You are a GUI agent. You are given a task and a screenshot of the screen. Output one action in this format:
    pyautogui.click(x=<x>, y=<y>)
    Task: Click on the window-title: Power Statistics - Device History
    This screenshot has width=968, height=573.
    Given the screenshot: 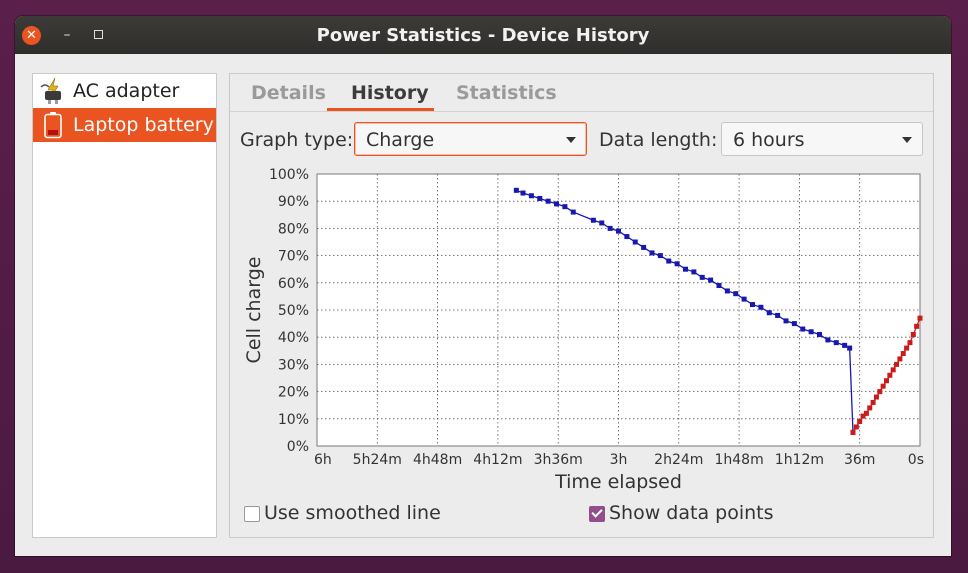 What is the action you would take?
    pyautogui.click(x=483, y=35)
    